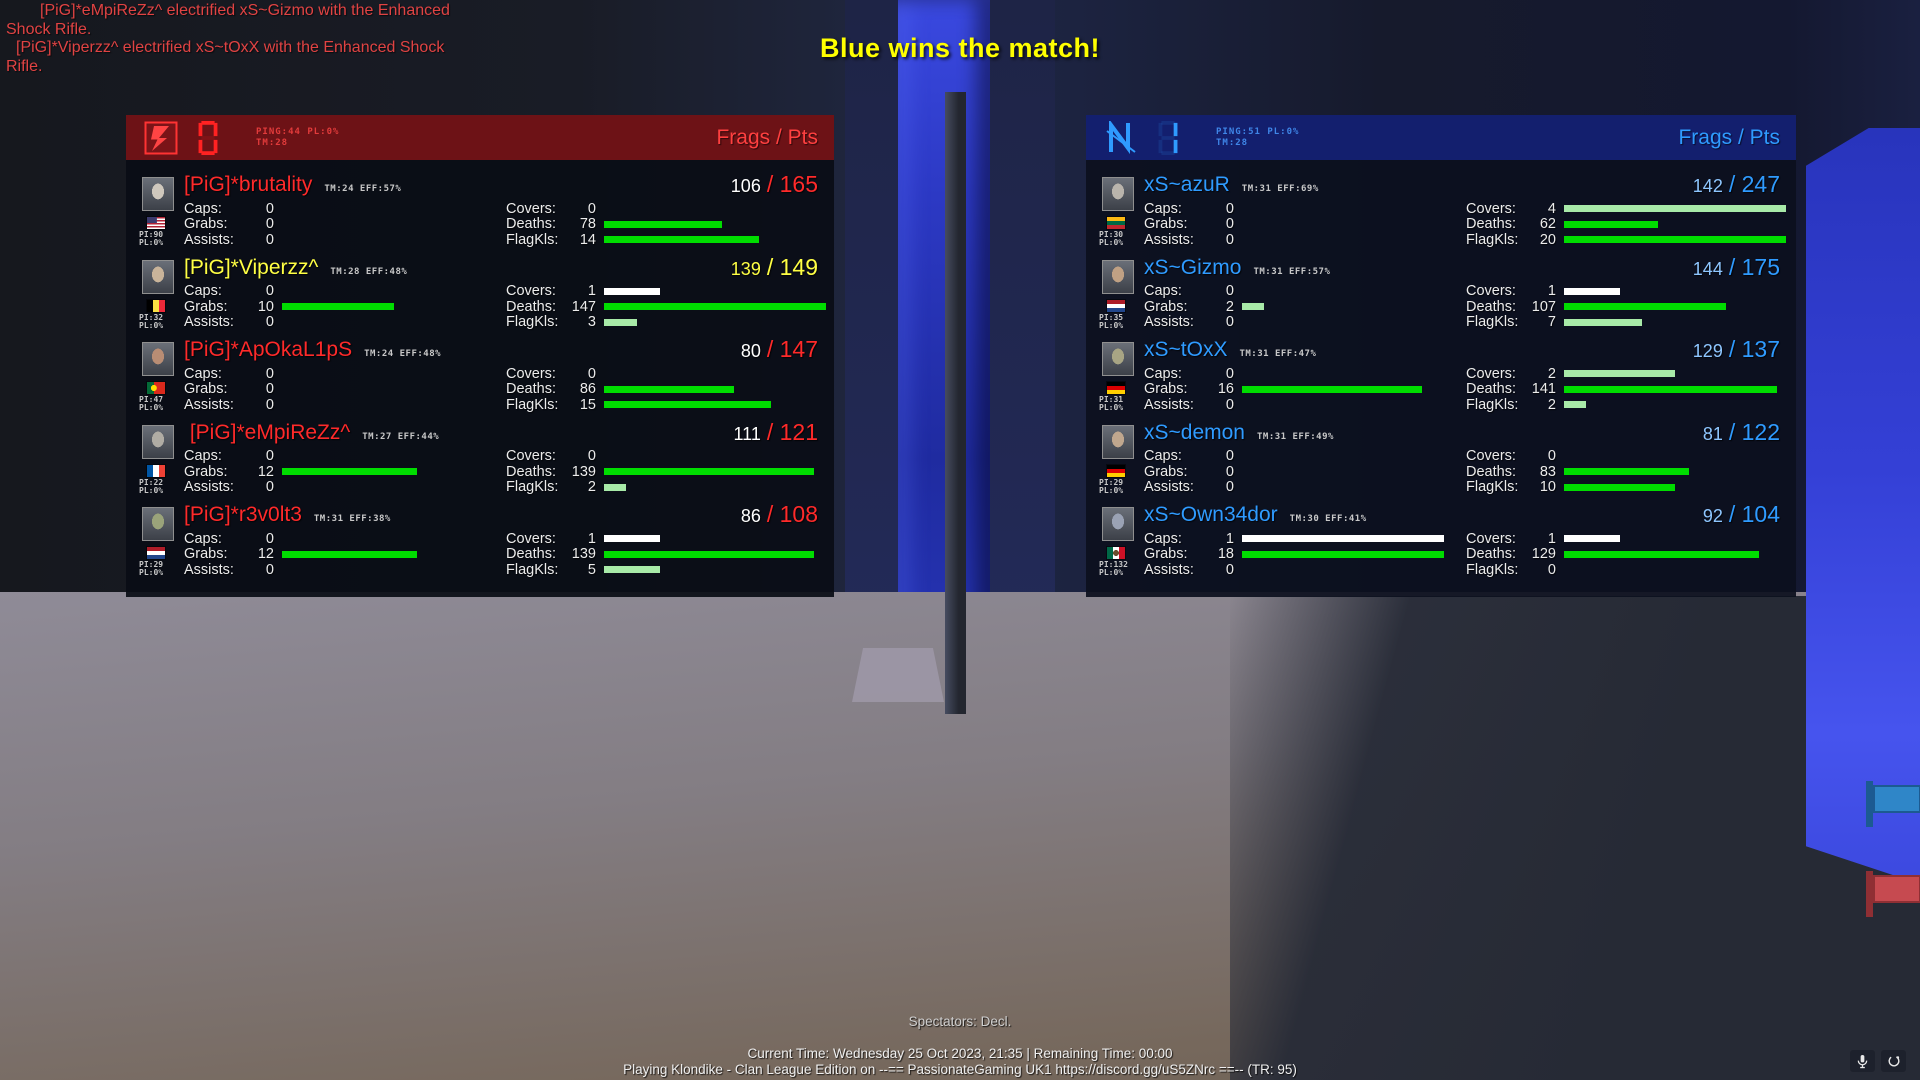 The height and width of the screenshot is (1080, 1920). Describe the element at coordinates (1707, 186) in the screenshot. I see `player-frags: 142` at that location.